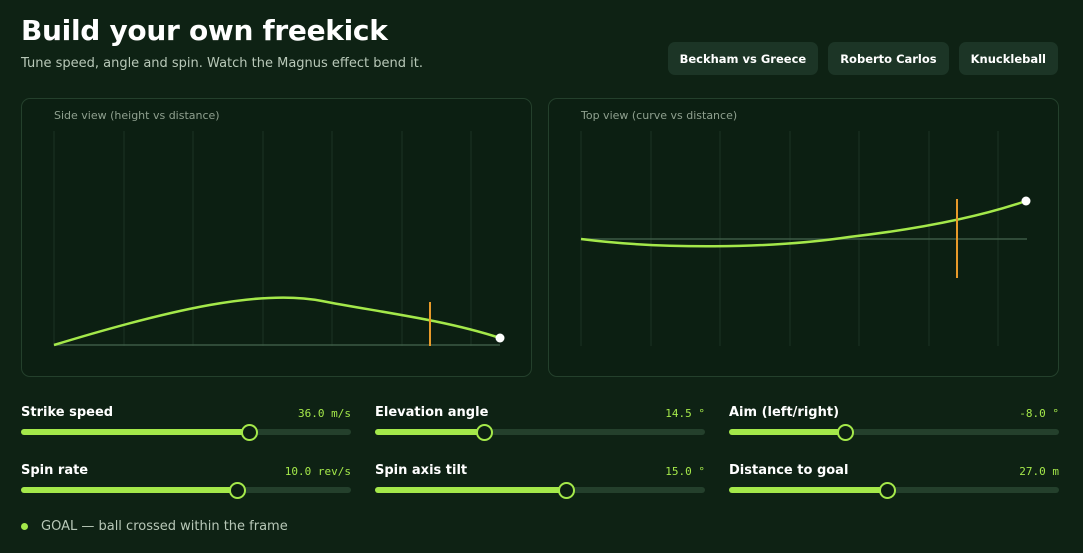 This screenshot has width=1083, height=553. I want to click on aim-control: Aim (left/right) -8.0 °, so click(894, 425).